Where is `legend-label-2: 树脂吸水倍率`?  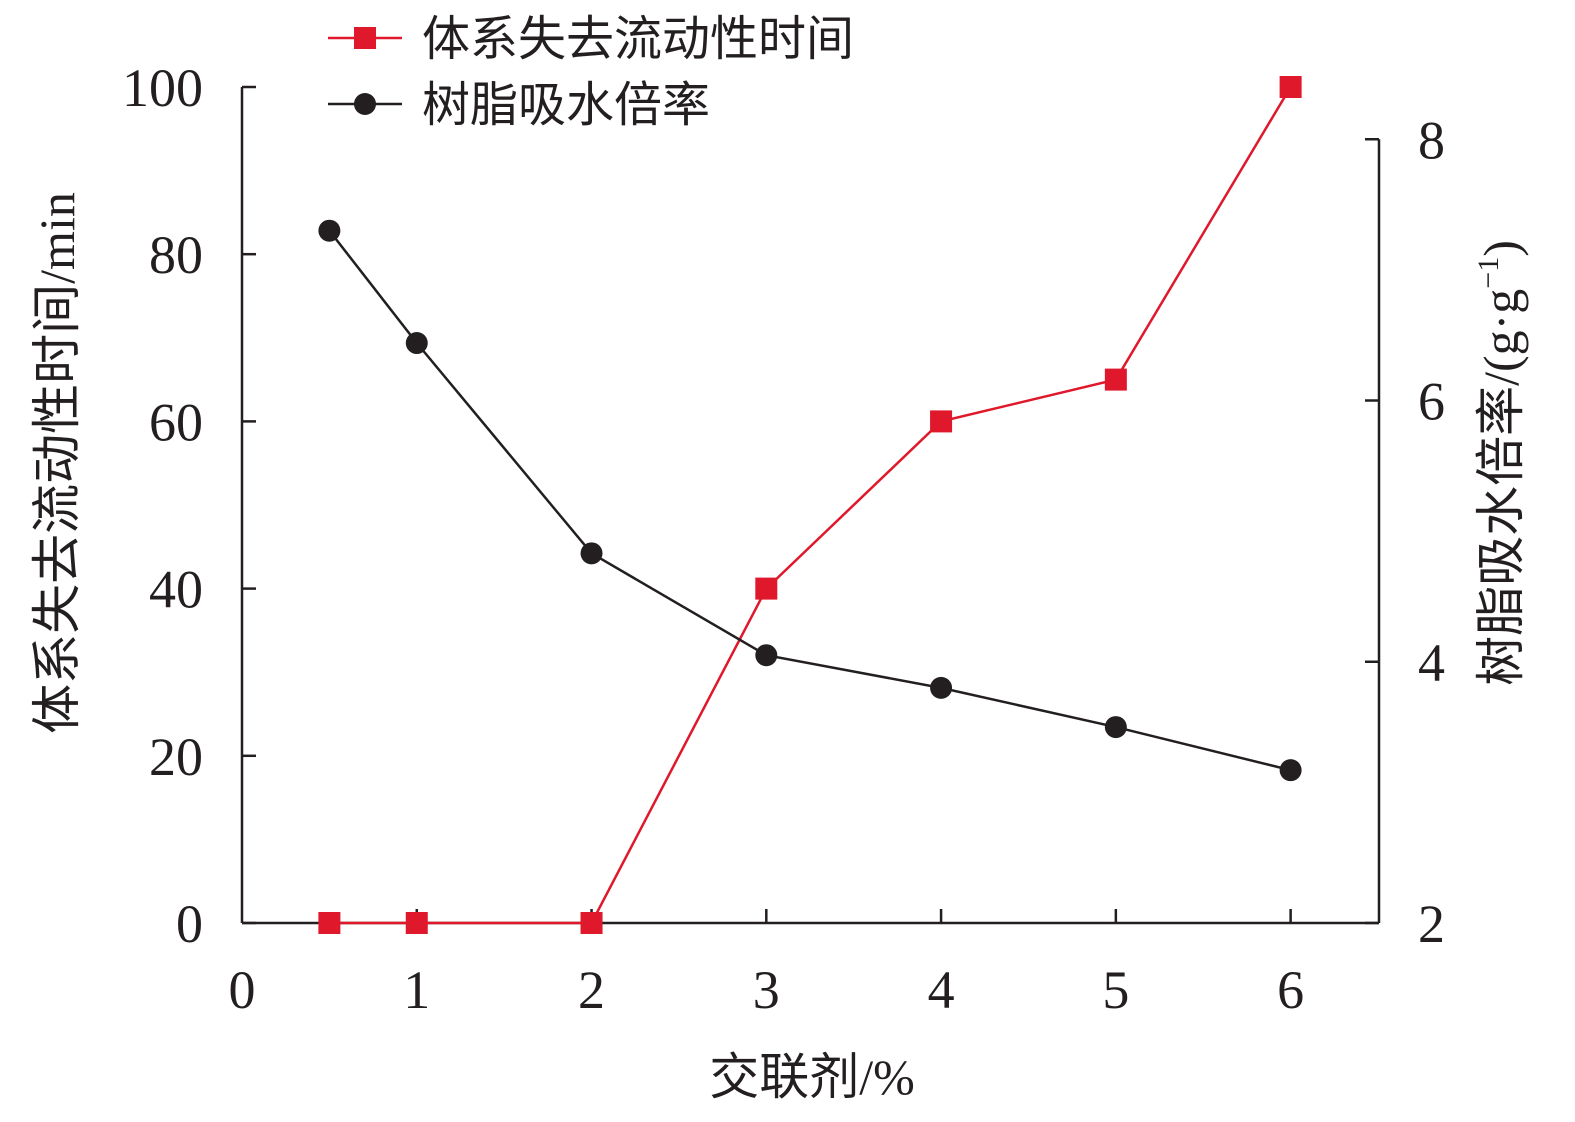
legend-label-2: 树脂吸水倍率 is located at coordinates (566, 105).